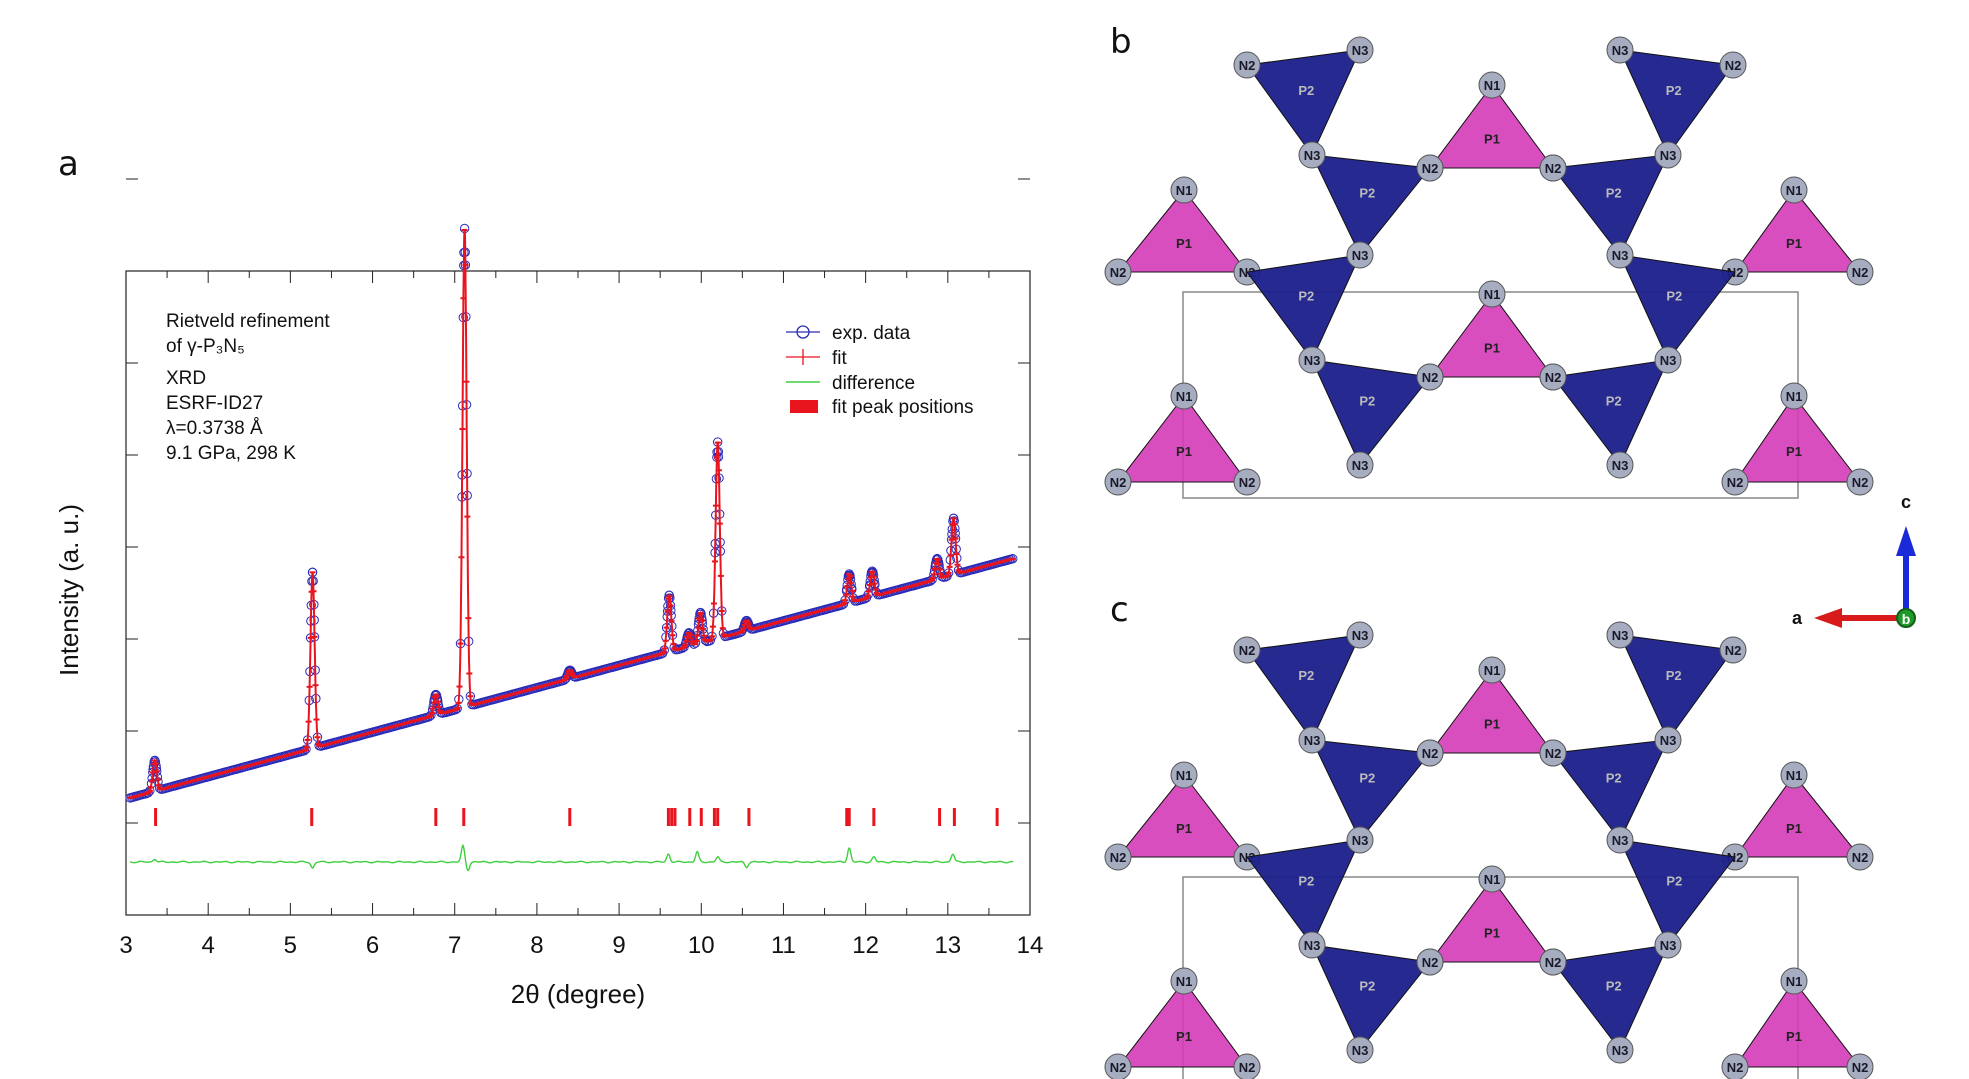  I want to click on a-axis-arrow-head, so click(1828, 618).